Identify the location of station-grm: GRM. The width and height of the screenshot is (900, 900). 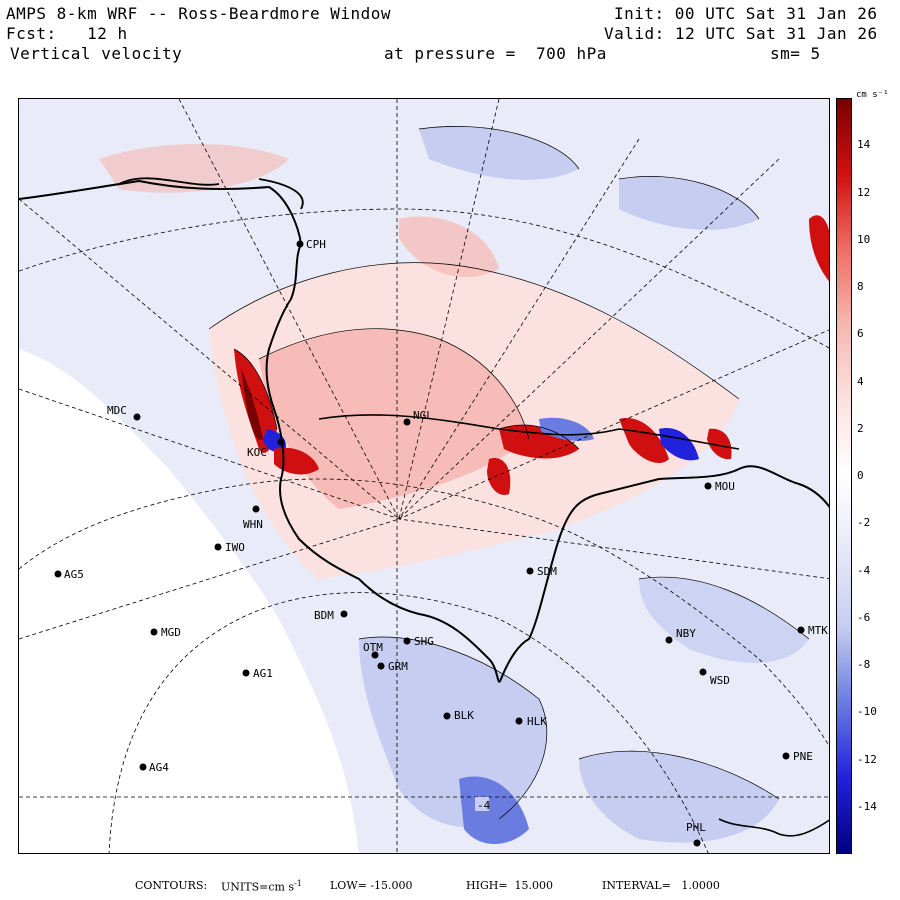
(393, 666).